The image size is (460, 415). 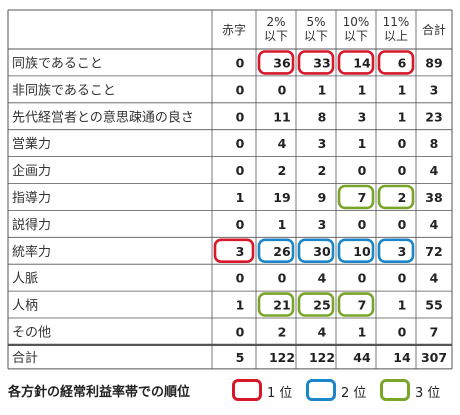 I want to click on cell-value: 8, so click(x=322, y=116).